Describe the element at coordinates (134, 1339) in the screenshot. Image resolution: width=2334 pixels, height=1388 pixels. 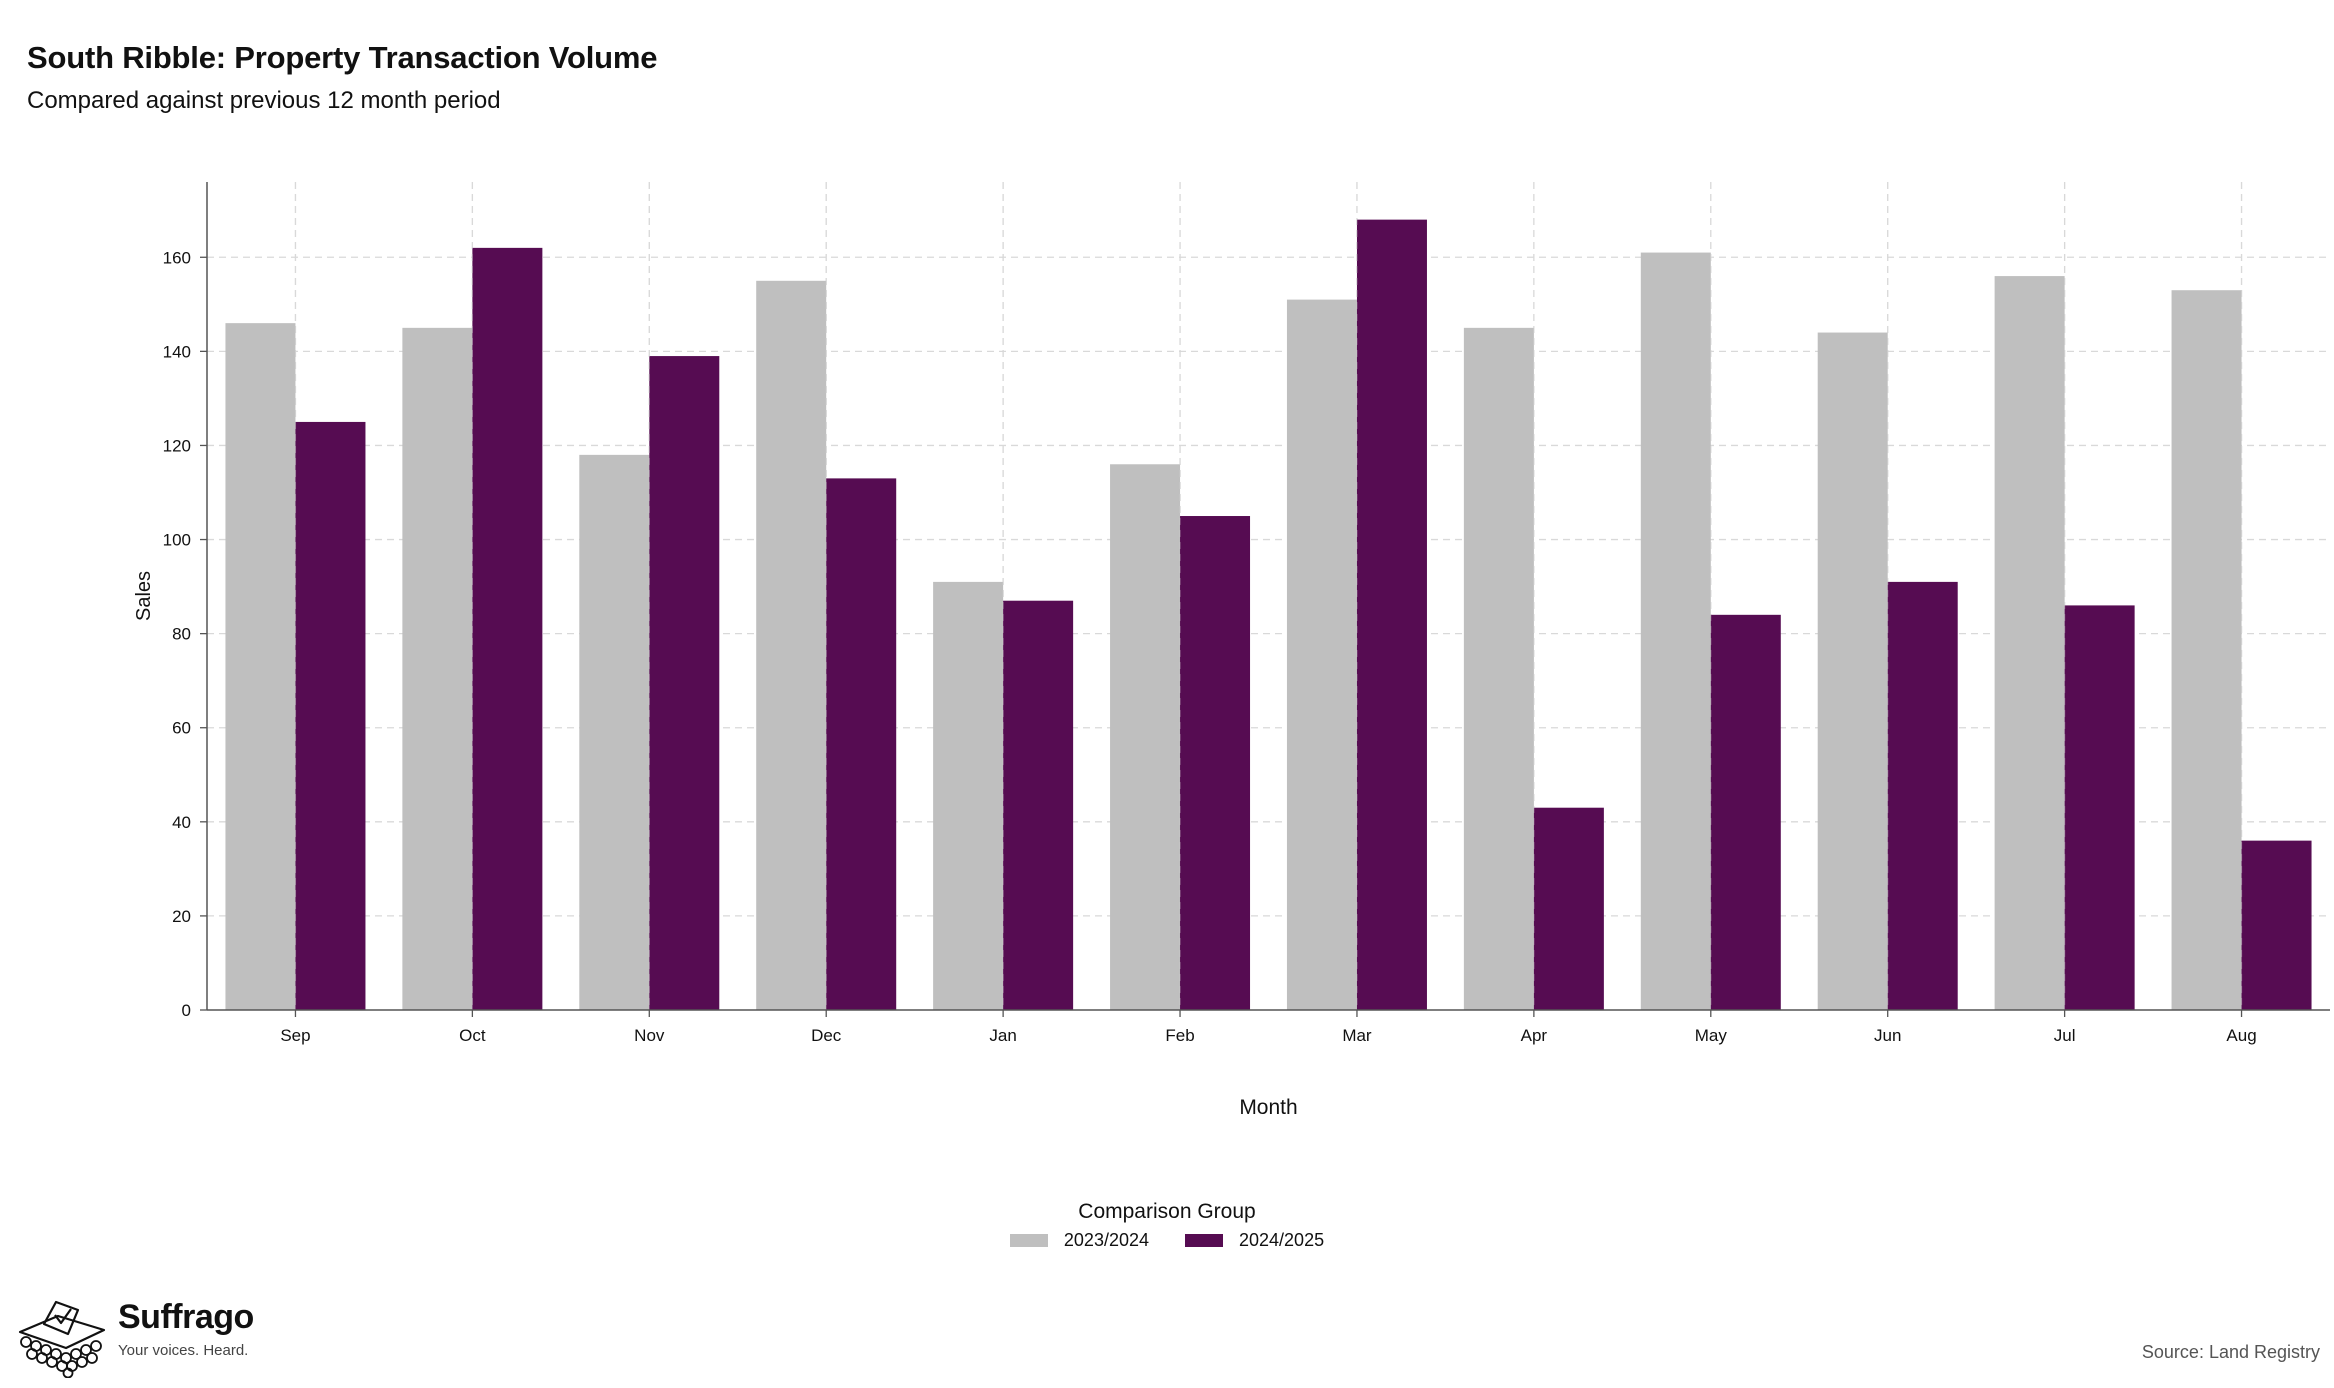
I see `suffrago-logo: Suffrago Your voices. Heard.` at that location.